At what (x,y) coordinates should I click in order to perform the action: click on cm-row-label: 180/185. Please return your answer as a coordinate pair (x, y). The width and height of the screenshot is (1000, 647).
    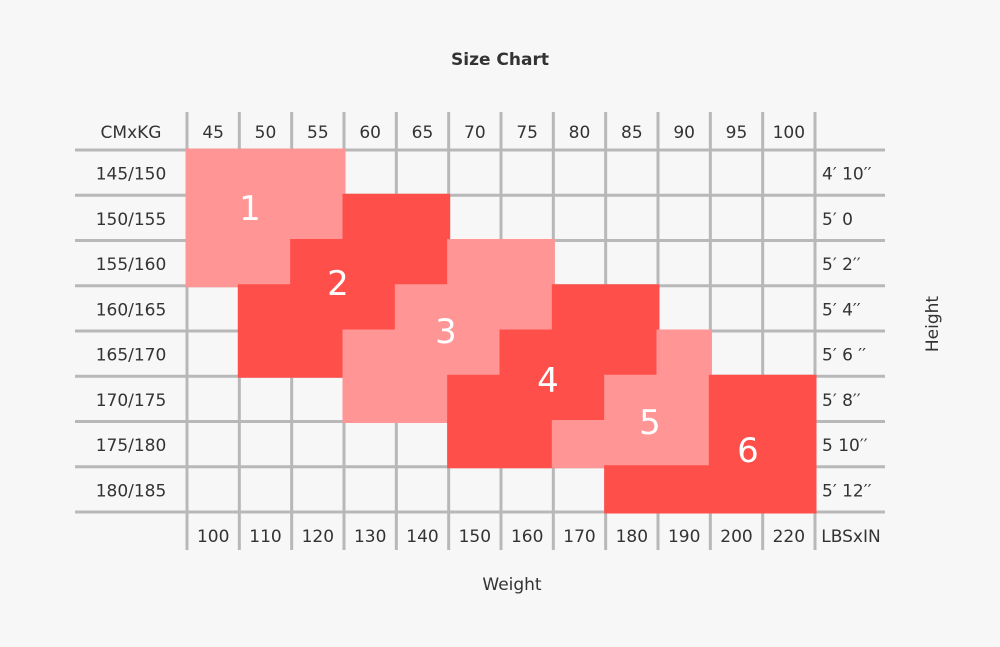
    Looking at the image, I should click on (131, 491).